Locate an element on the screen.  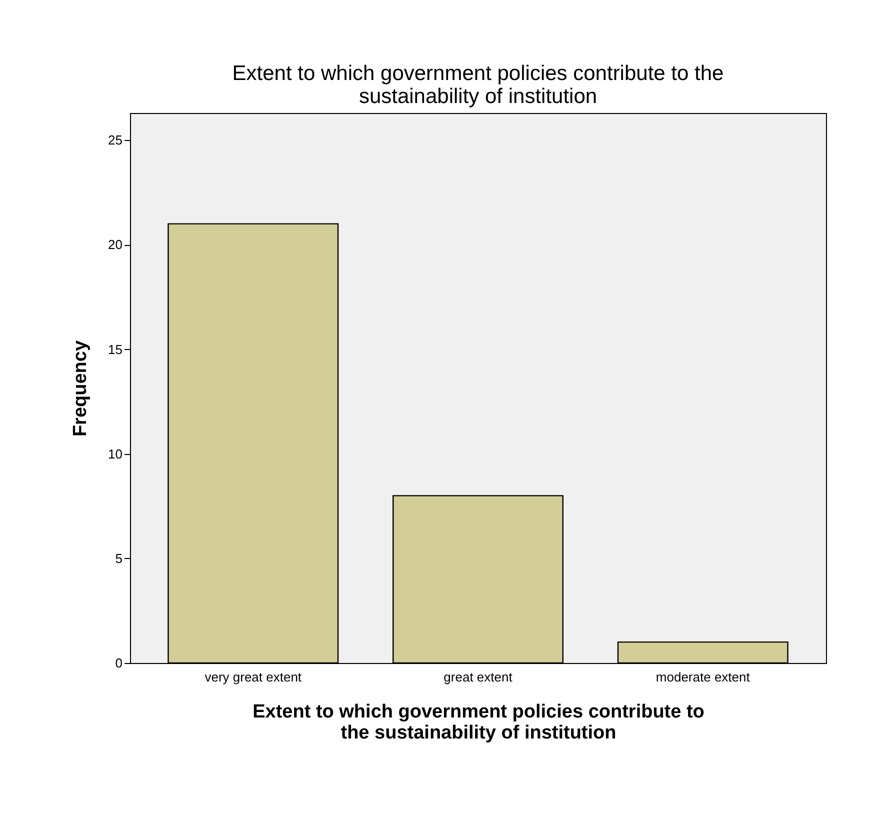
x-tick-label: great extent is located at coordinates (478, 677).